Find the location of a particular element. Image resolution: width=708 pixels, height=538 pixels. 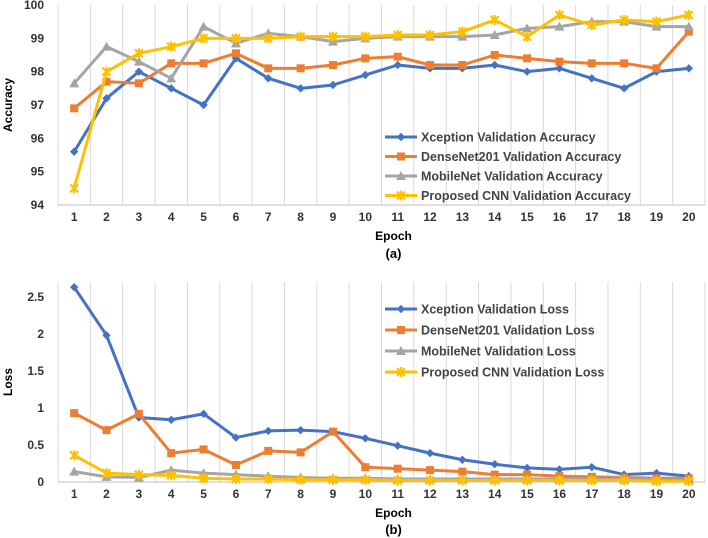

y-tick-label: 0.5 is located at coordinates (35, 445).